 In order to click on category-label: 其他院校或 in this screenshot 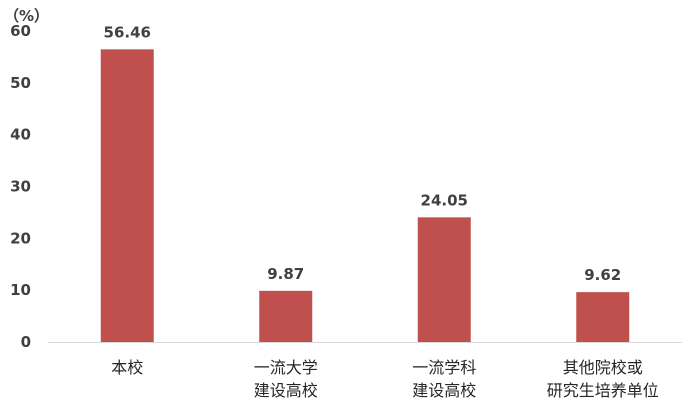, I will do `click(603, 367)`.